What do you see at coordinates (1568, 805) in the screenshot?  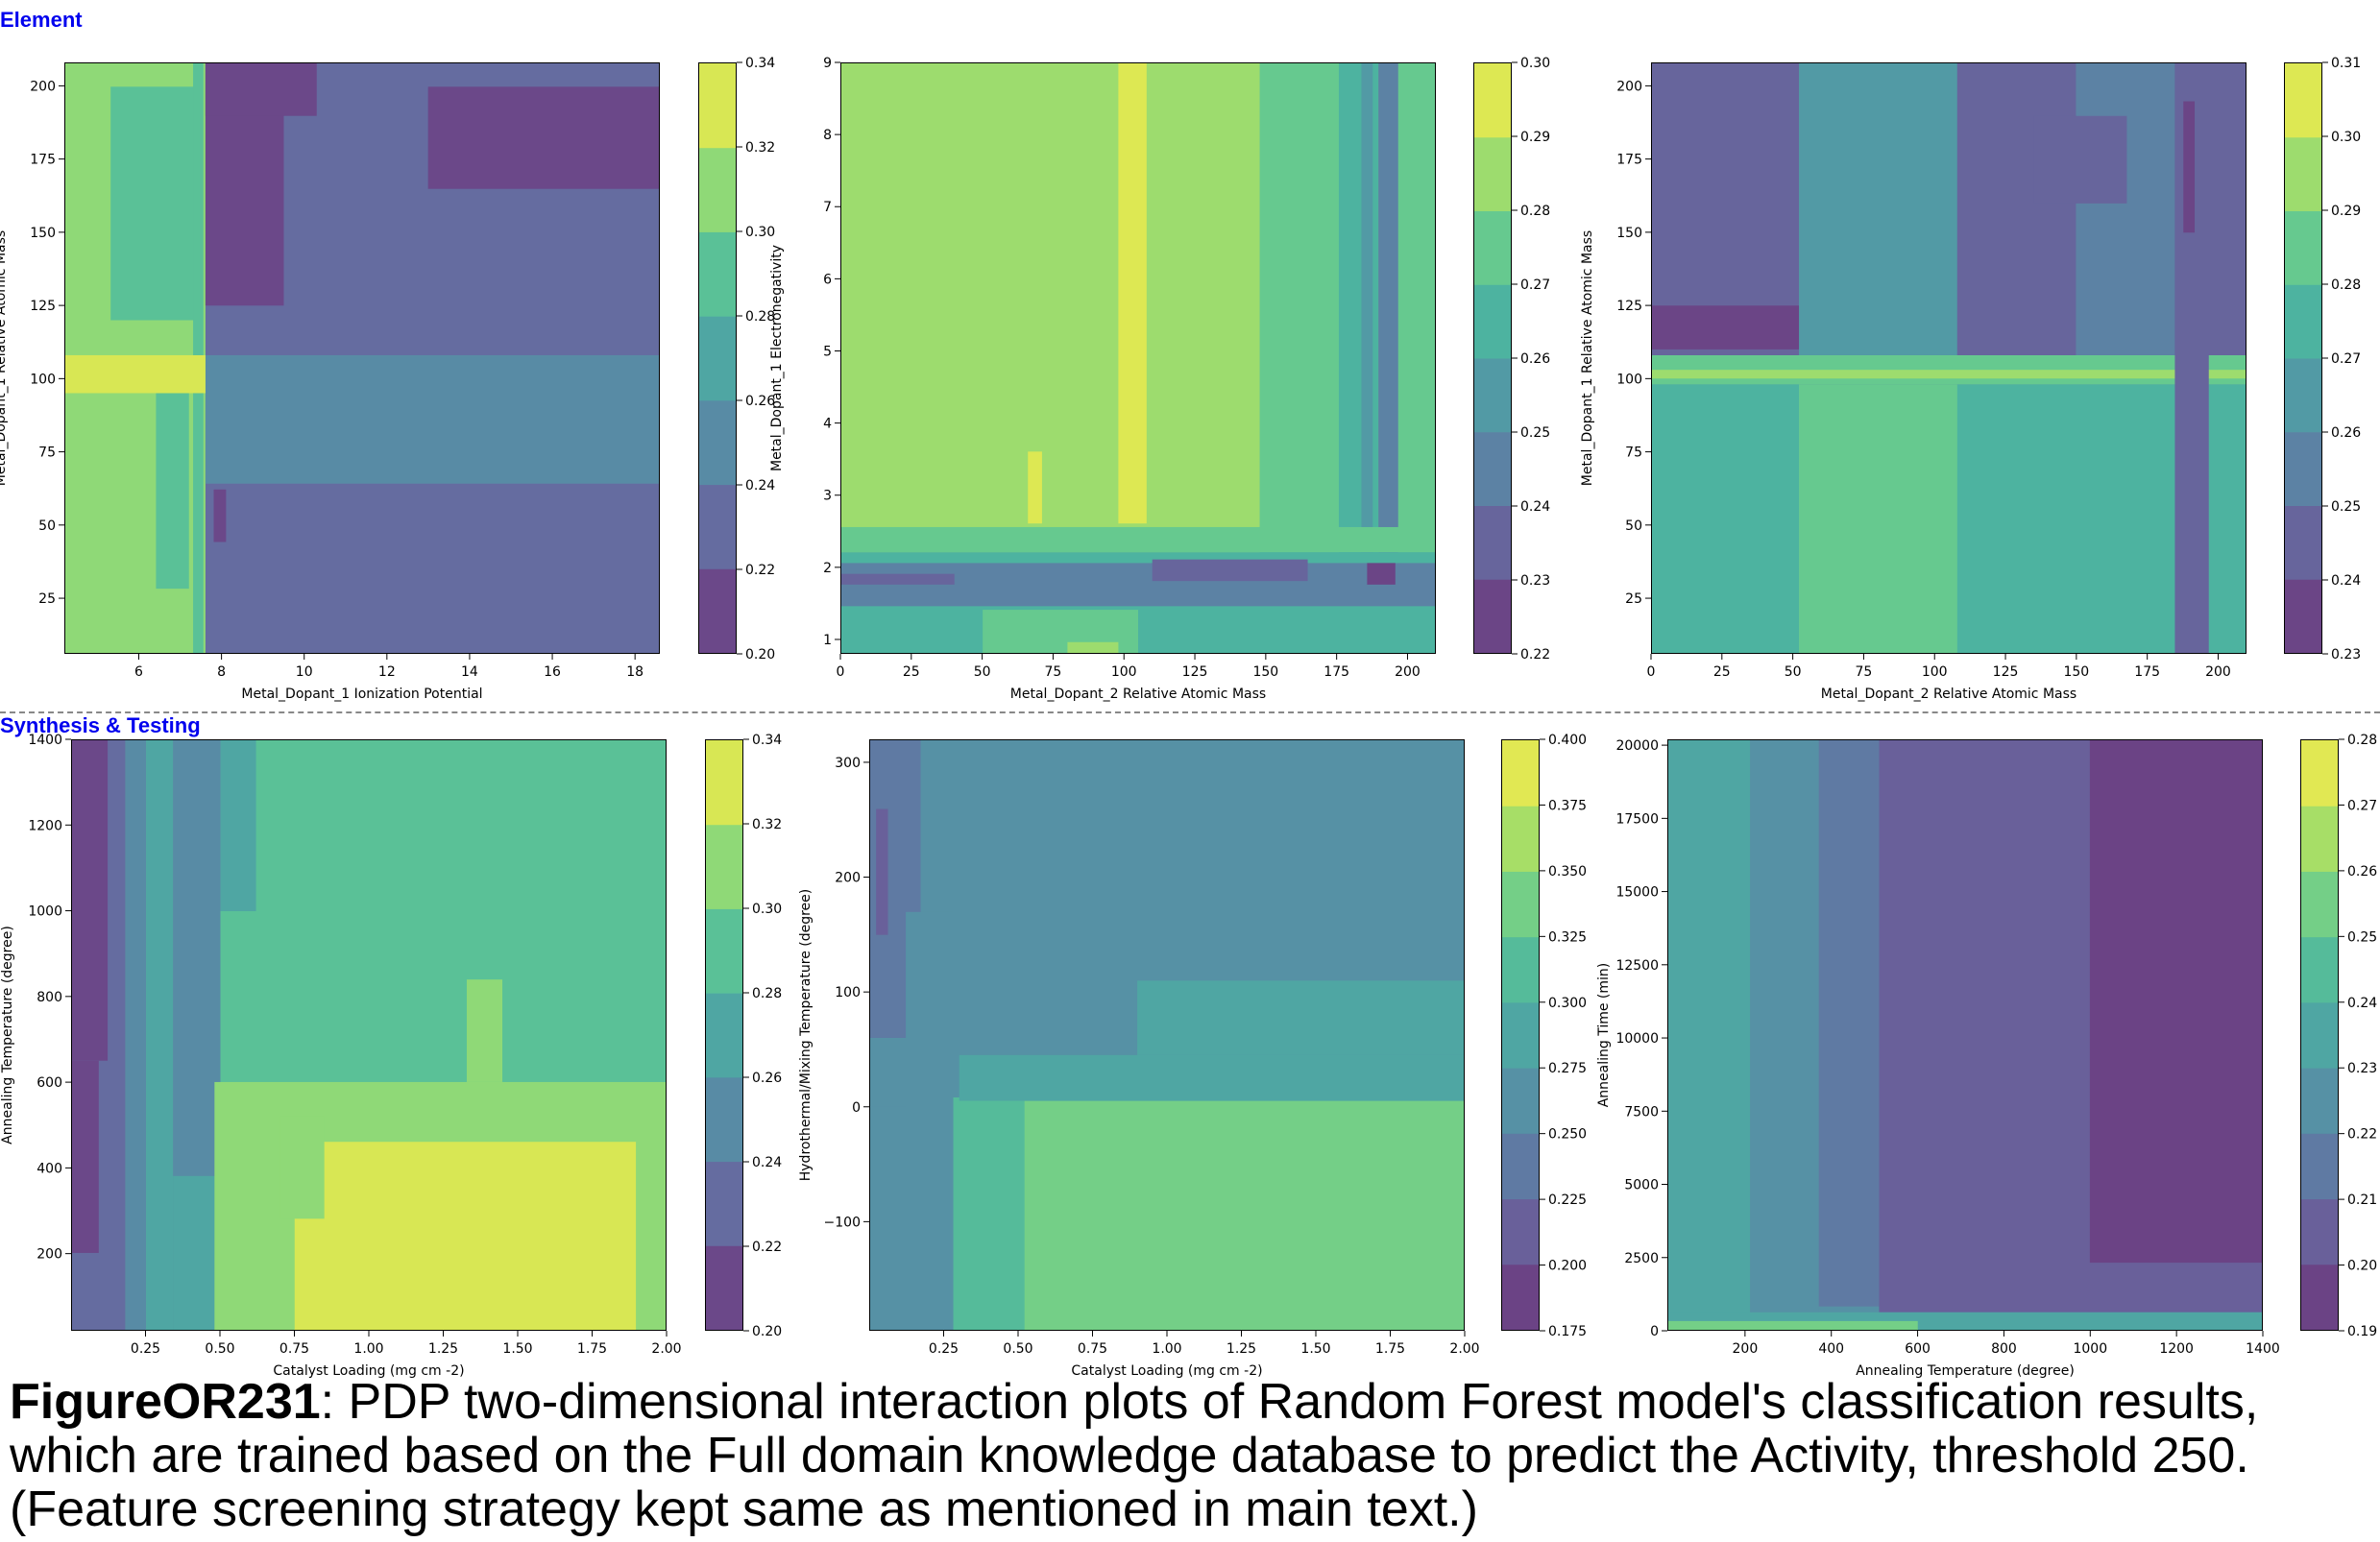 I see `colorbar-tick-label: 0.375` at bounding box center [1568, 805].